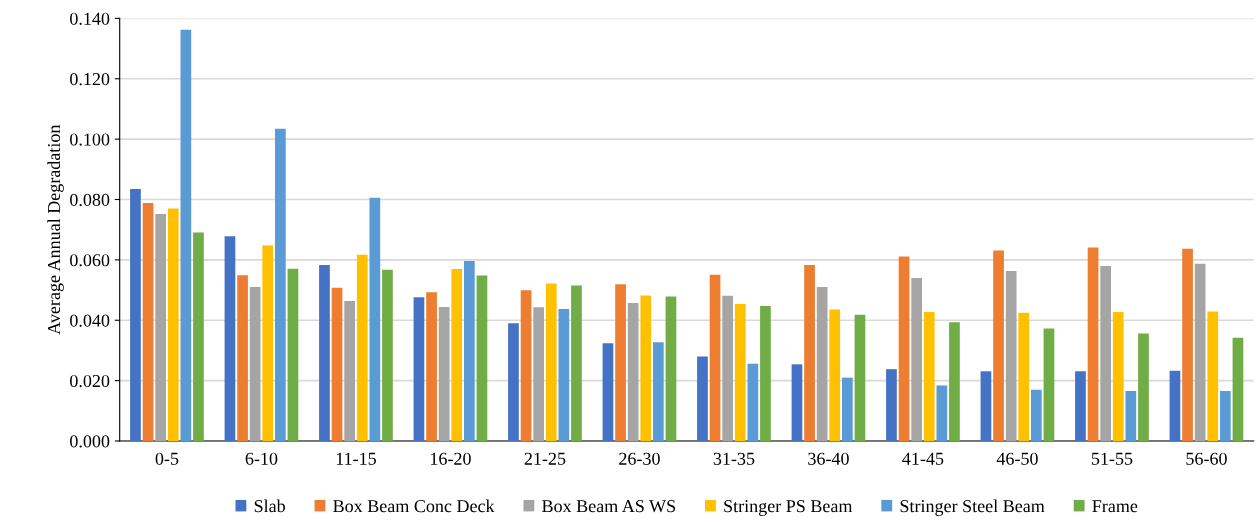  Describe the element at coordinates (639, 458) in the screenshot. I see `x-tick-label: 26-30` at that location.